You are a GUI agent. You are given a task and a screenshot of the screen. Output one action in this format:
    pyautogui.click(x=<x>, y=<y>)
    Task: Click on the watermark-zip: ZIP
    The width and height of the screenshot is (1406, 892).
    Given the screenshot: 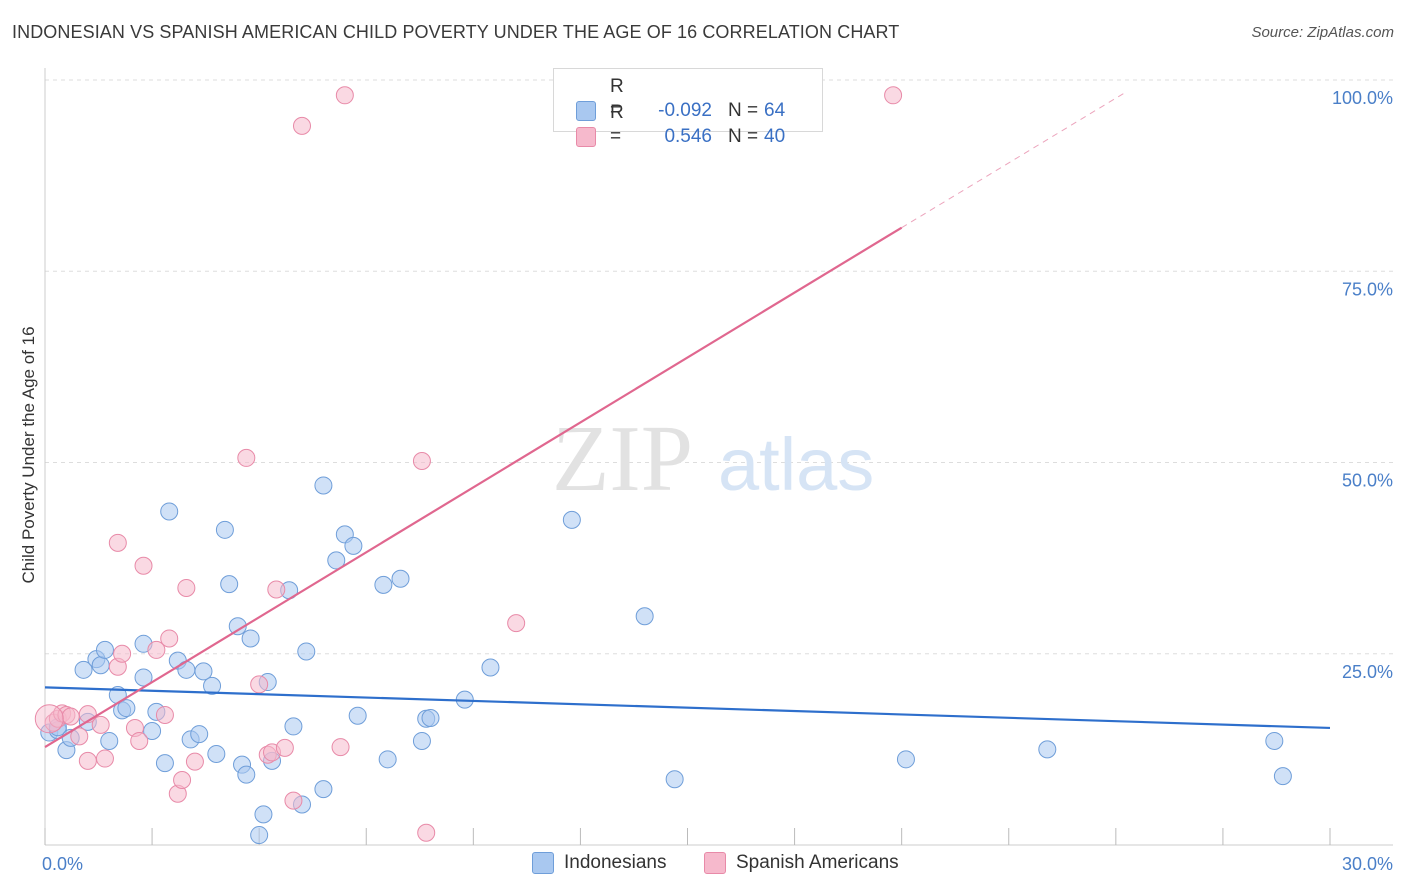 What is the action you would take?
    pyautogui.click(x=622, y=459)
    